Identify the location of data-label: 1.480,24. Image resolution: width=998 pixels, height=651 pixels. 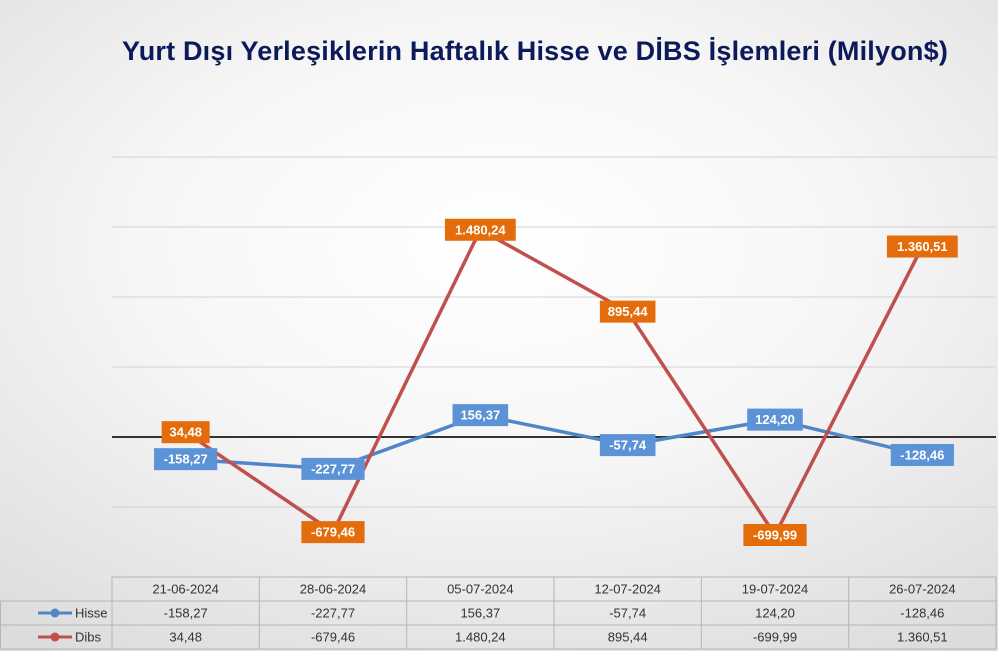
(480, 229).